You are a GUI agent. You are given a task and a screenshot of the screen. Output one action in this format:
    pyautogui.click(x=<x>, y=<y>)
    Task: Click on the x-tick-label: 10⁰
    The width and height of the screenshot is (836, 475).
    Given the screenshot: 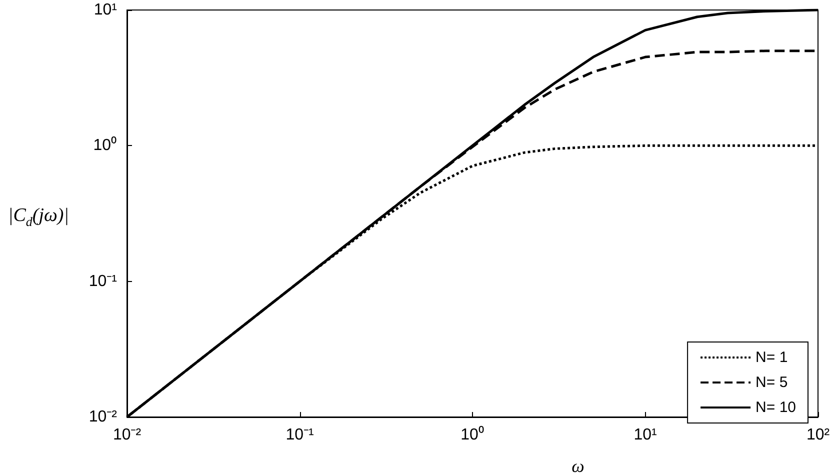 What is the action you would take?
    pyautogui.click(x=472, y=435)
    